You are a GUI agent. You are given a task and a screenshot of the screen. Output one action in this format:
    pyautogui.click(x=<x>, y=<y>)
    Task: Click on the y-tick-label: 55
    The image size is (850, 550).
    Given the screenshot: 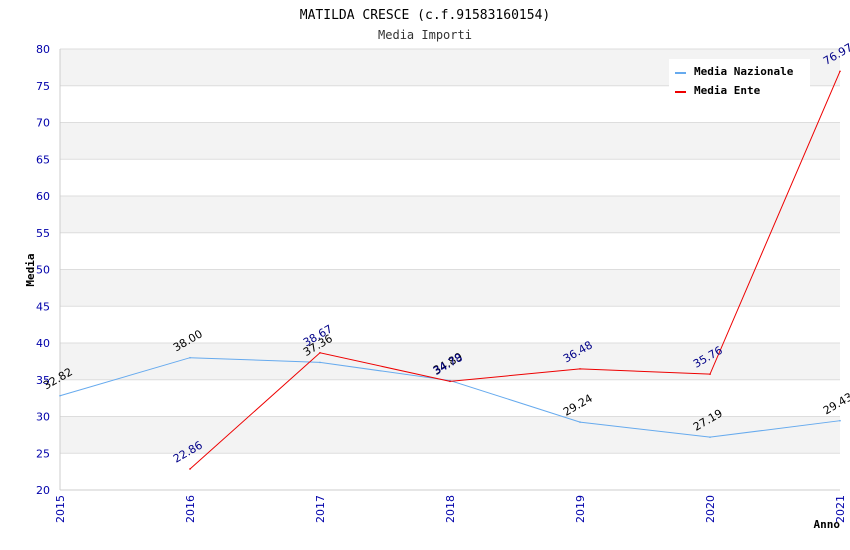 What is the action you would take?
    pyautogui.click(x=43, y=233)
    